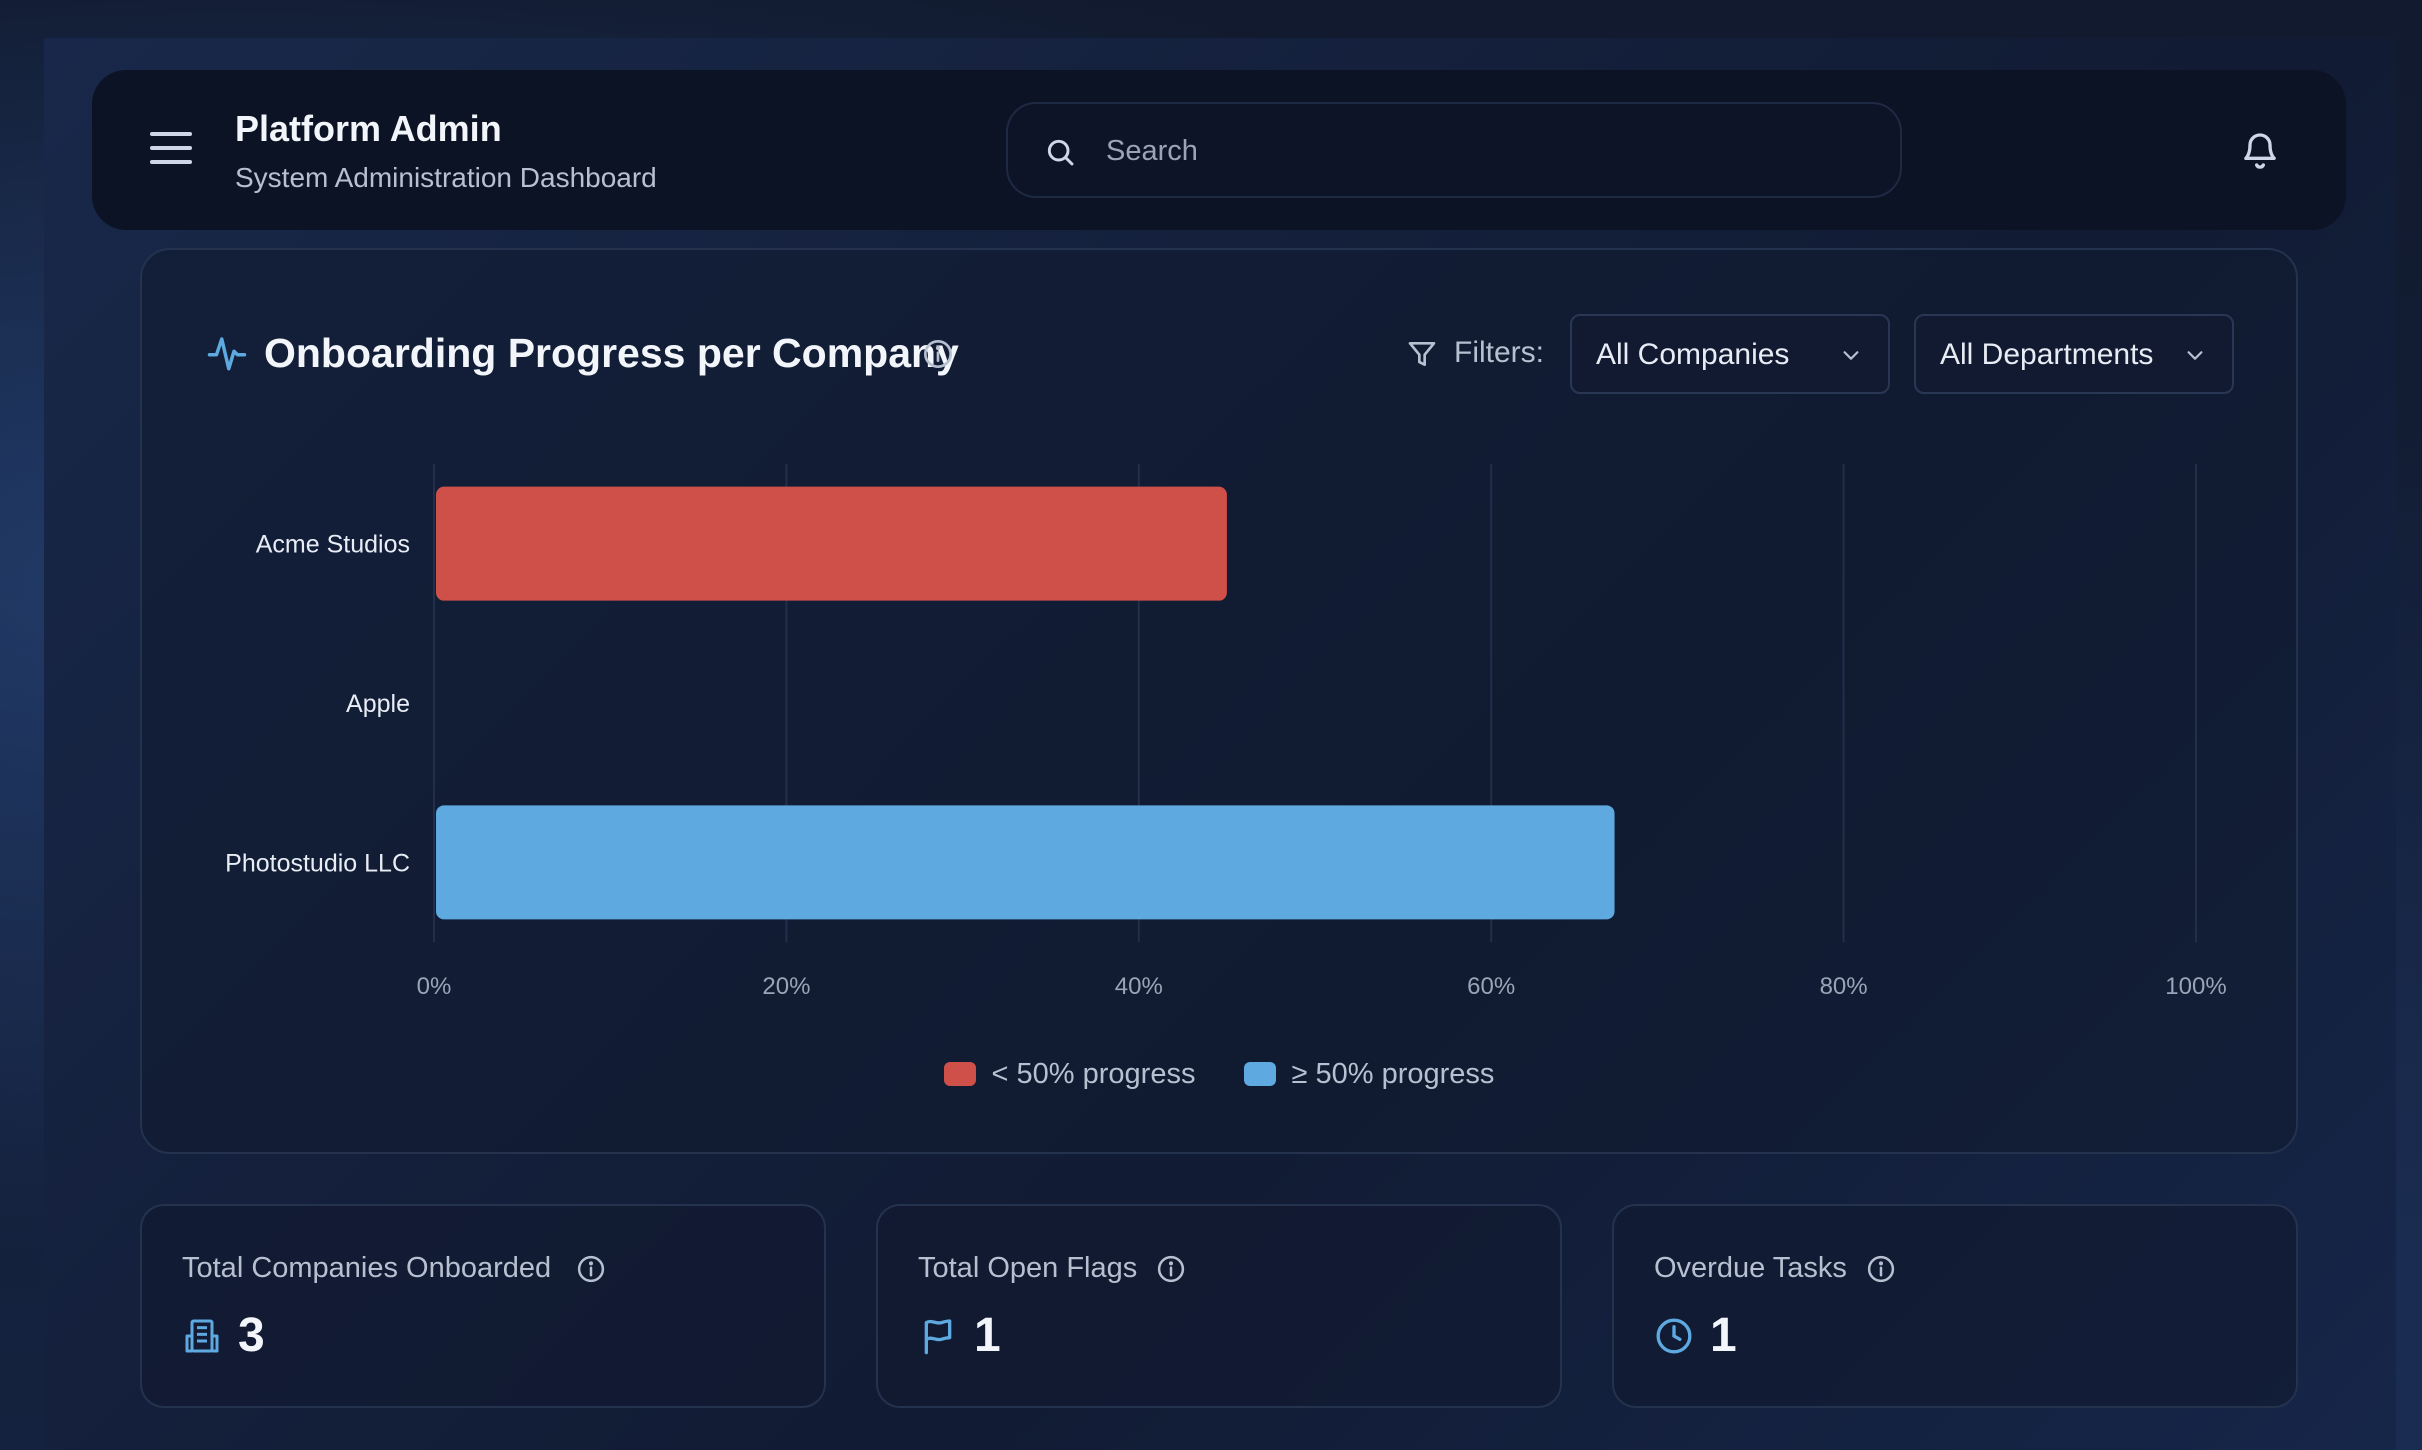  Describe the element at coordinates (1259, 1074) in the screenshot. I see `legend-swatch-high` at that location.